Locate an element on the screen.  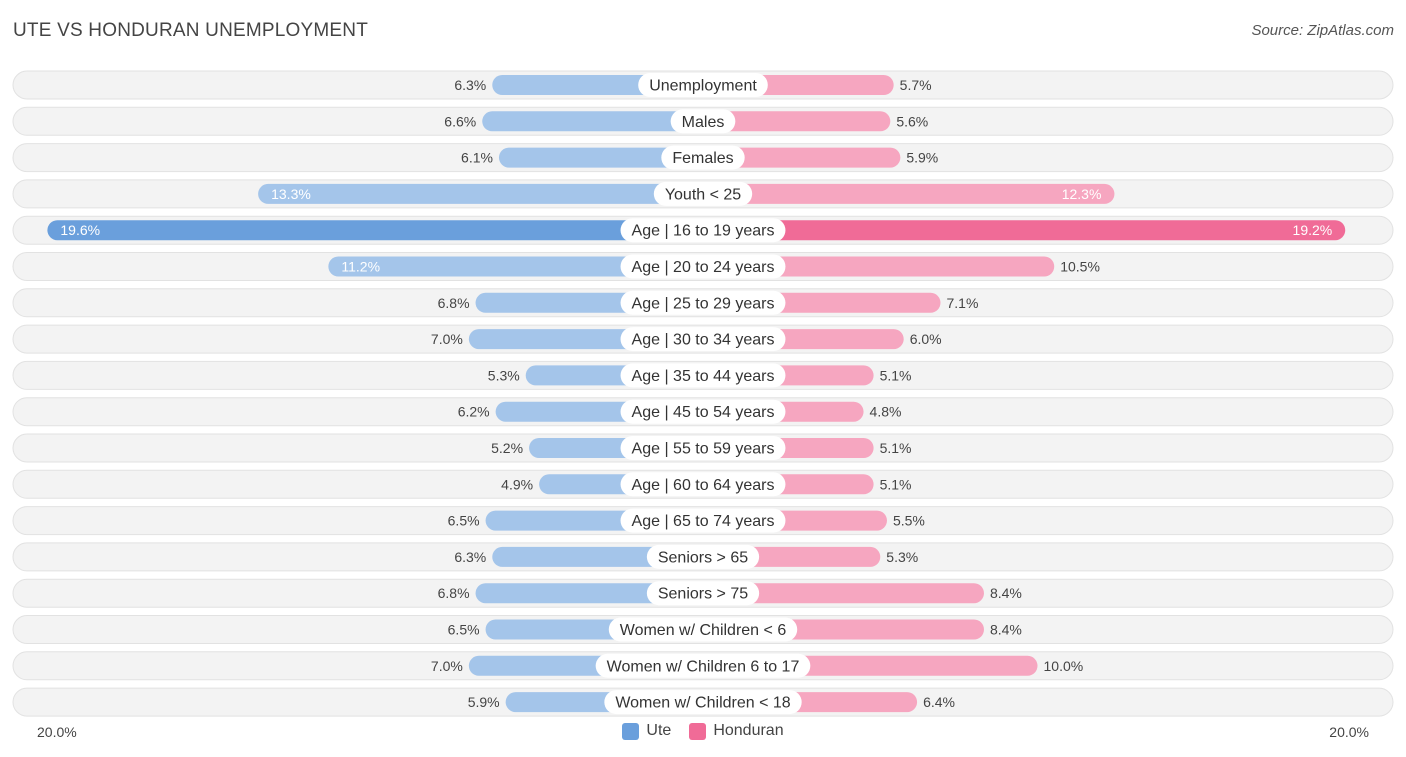
chart-row: 6.1% 5.9% Females is located at coordinates (703, 158).